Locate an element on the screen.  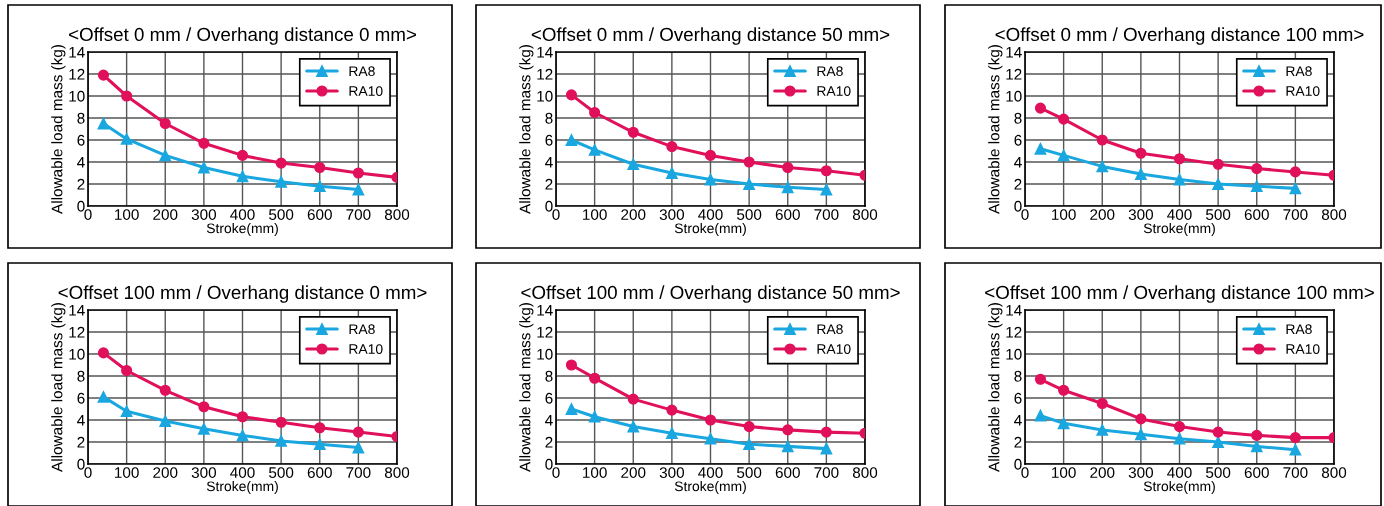
chart-title: <Offset 100 mm / Overhang distance 100 mm> is located at coordinates (1179, 294).